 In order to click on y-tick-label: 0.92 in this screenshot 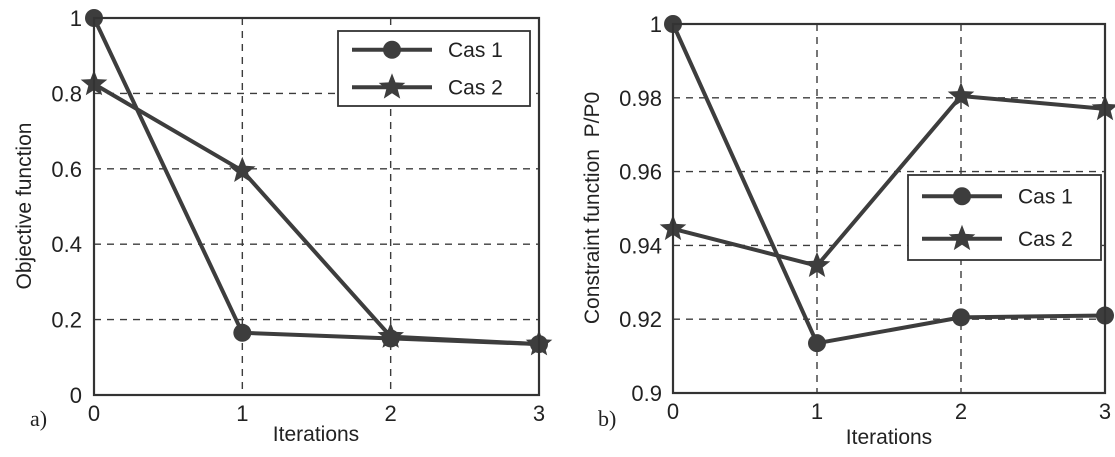, I will do `click(640, 319)`.